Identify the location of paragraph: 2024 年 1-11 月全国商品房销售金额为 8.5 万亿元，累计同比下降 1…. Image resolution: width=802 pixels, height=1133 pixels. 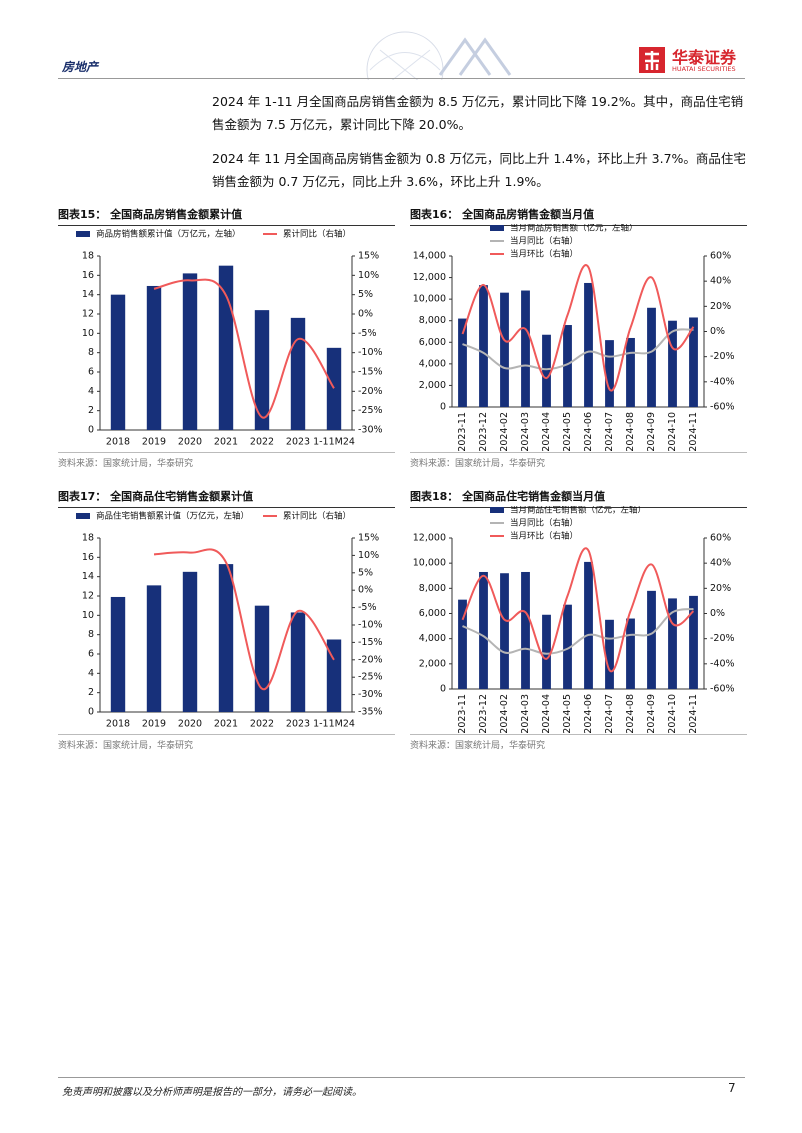
(478, 113).